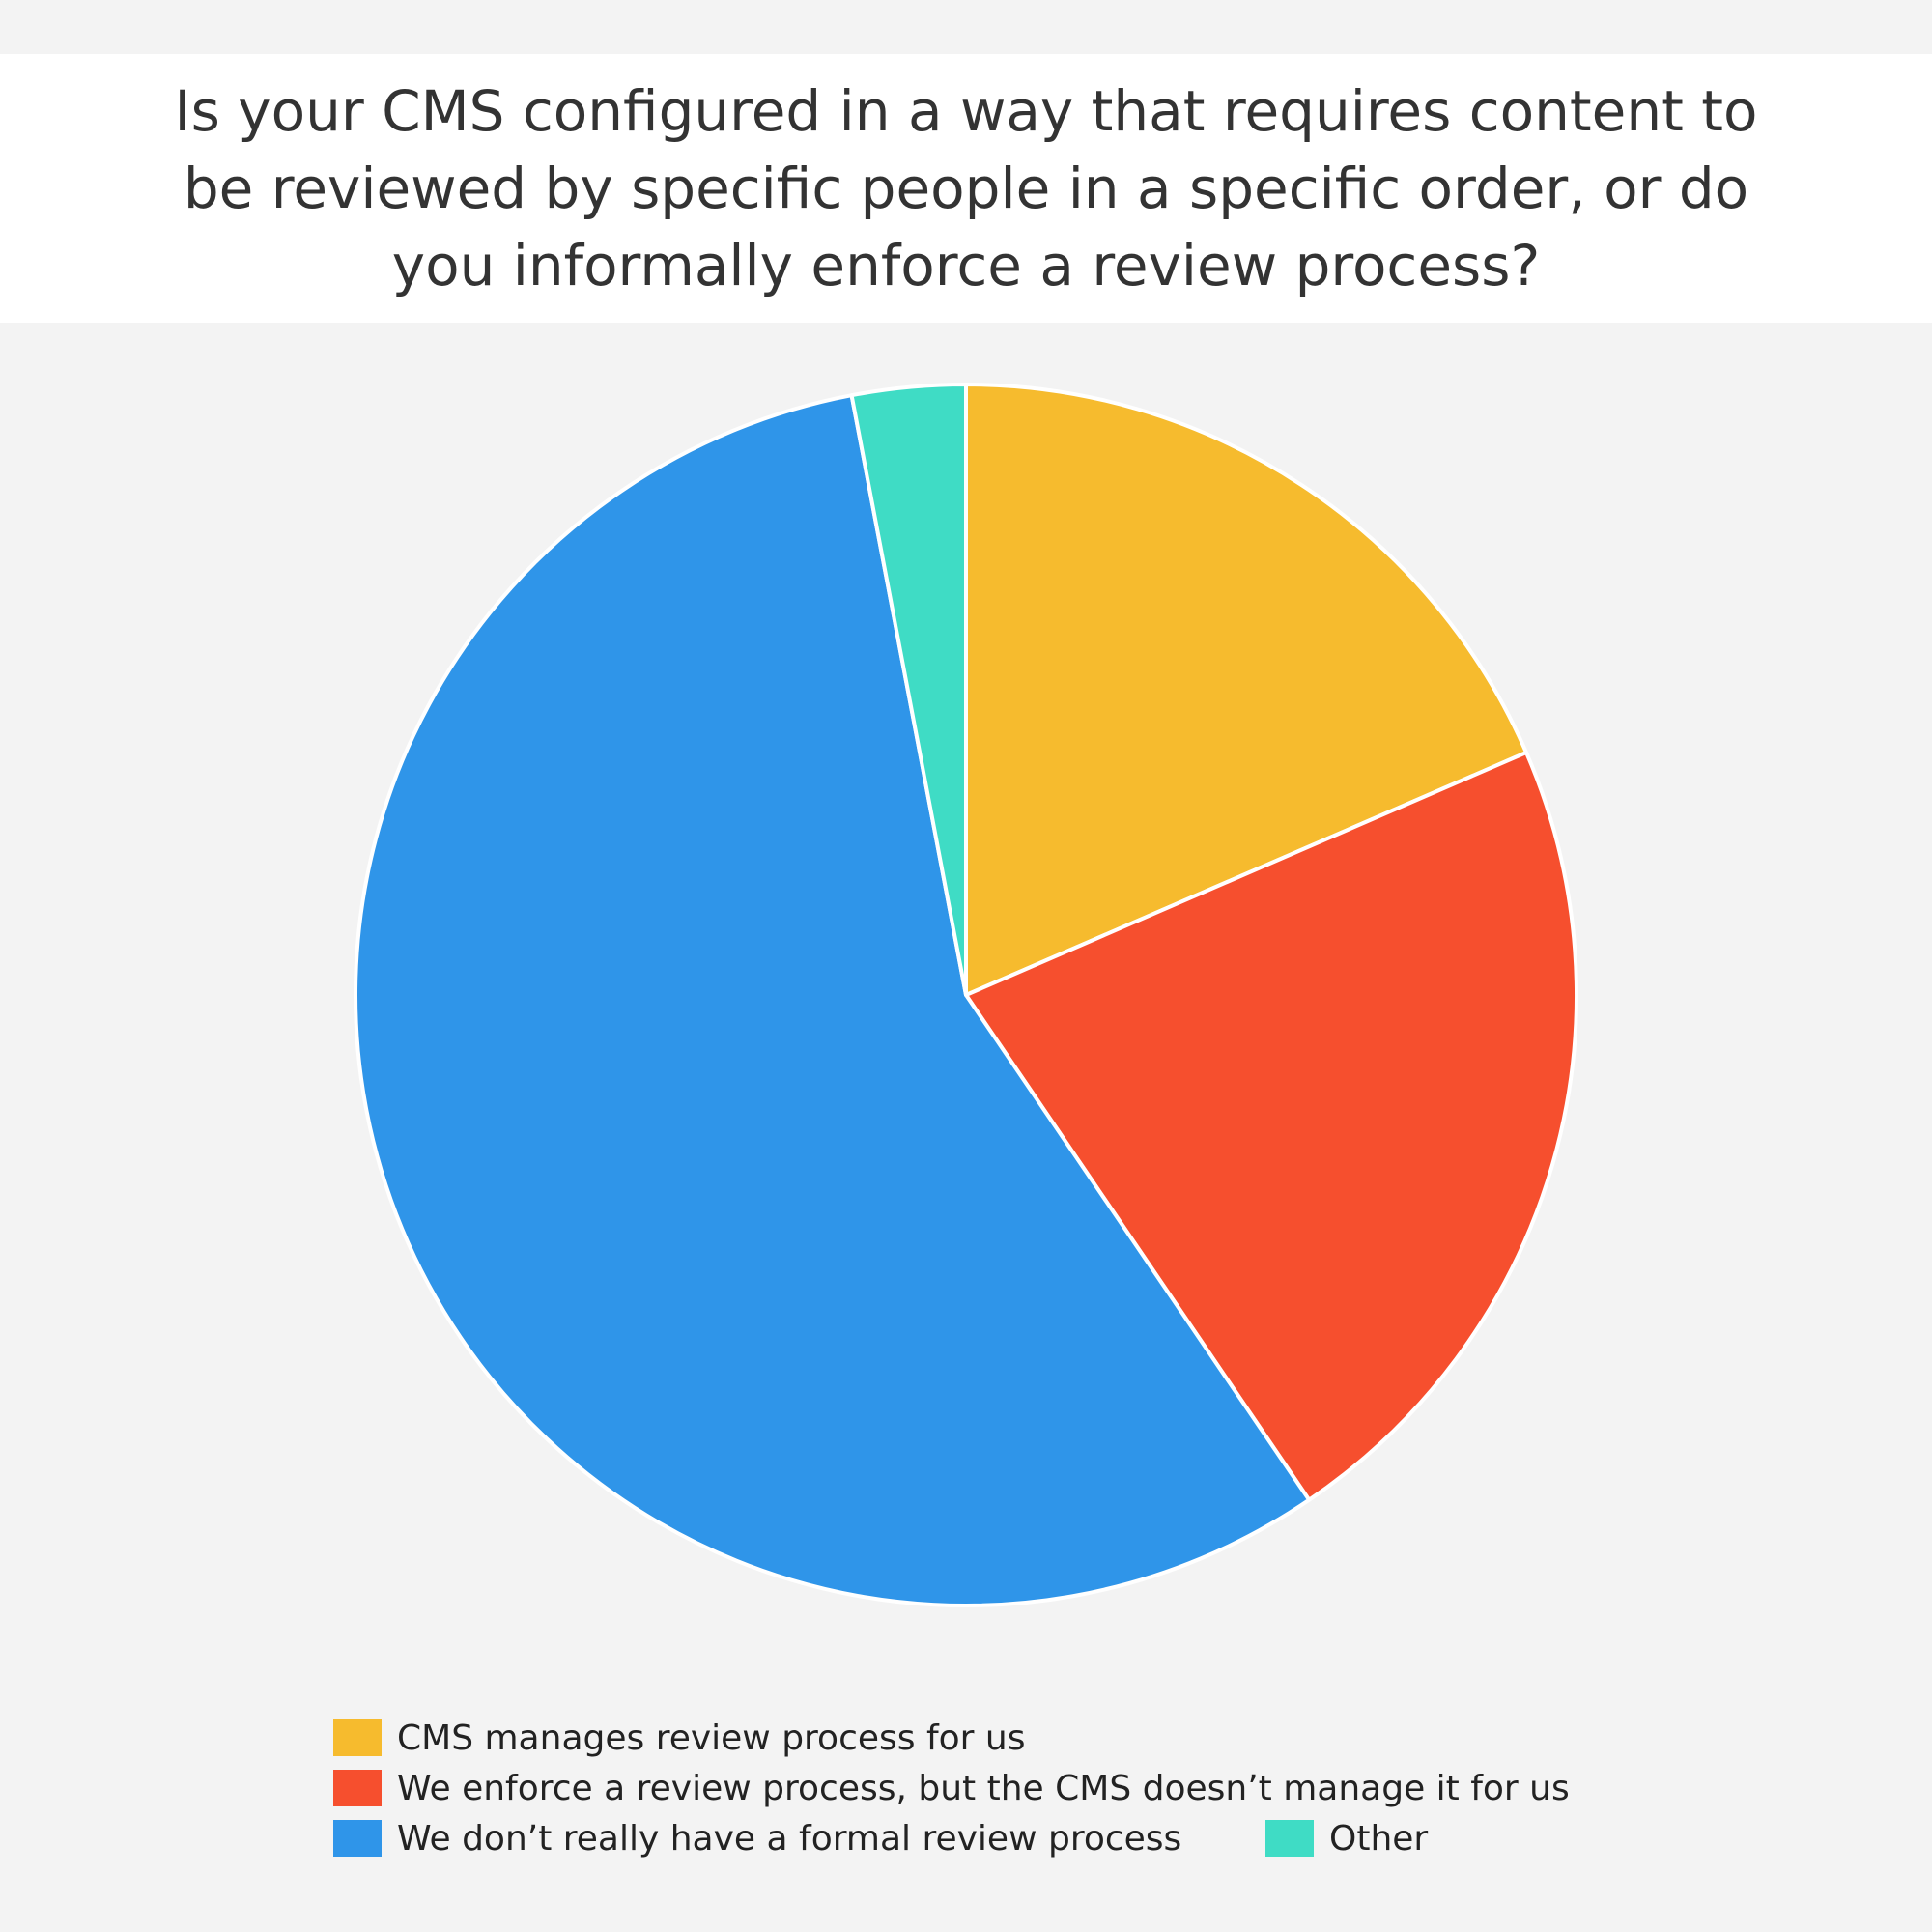 This screenshot has height=1932, width=1932. I want to click on legend-swatch-other, so click(1289, 1838).